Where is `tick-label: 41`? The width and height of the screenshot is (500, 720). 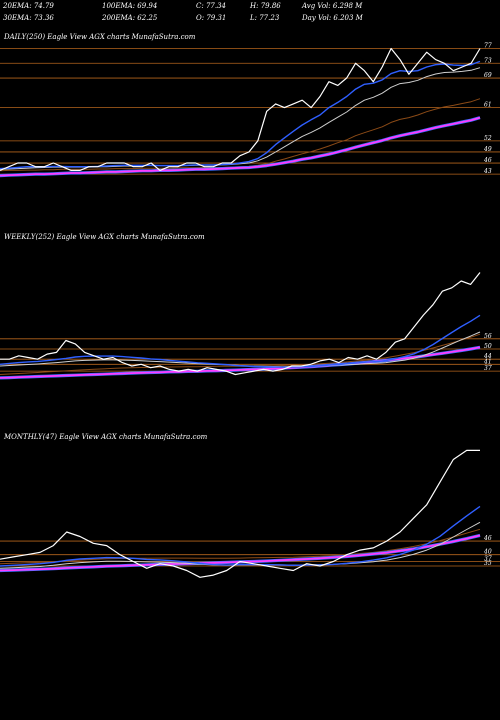 tick-label: 41 is located at coordinates (487, 361).